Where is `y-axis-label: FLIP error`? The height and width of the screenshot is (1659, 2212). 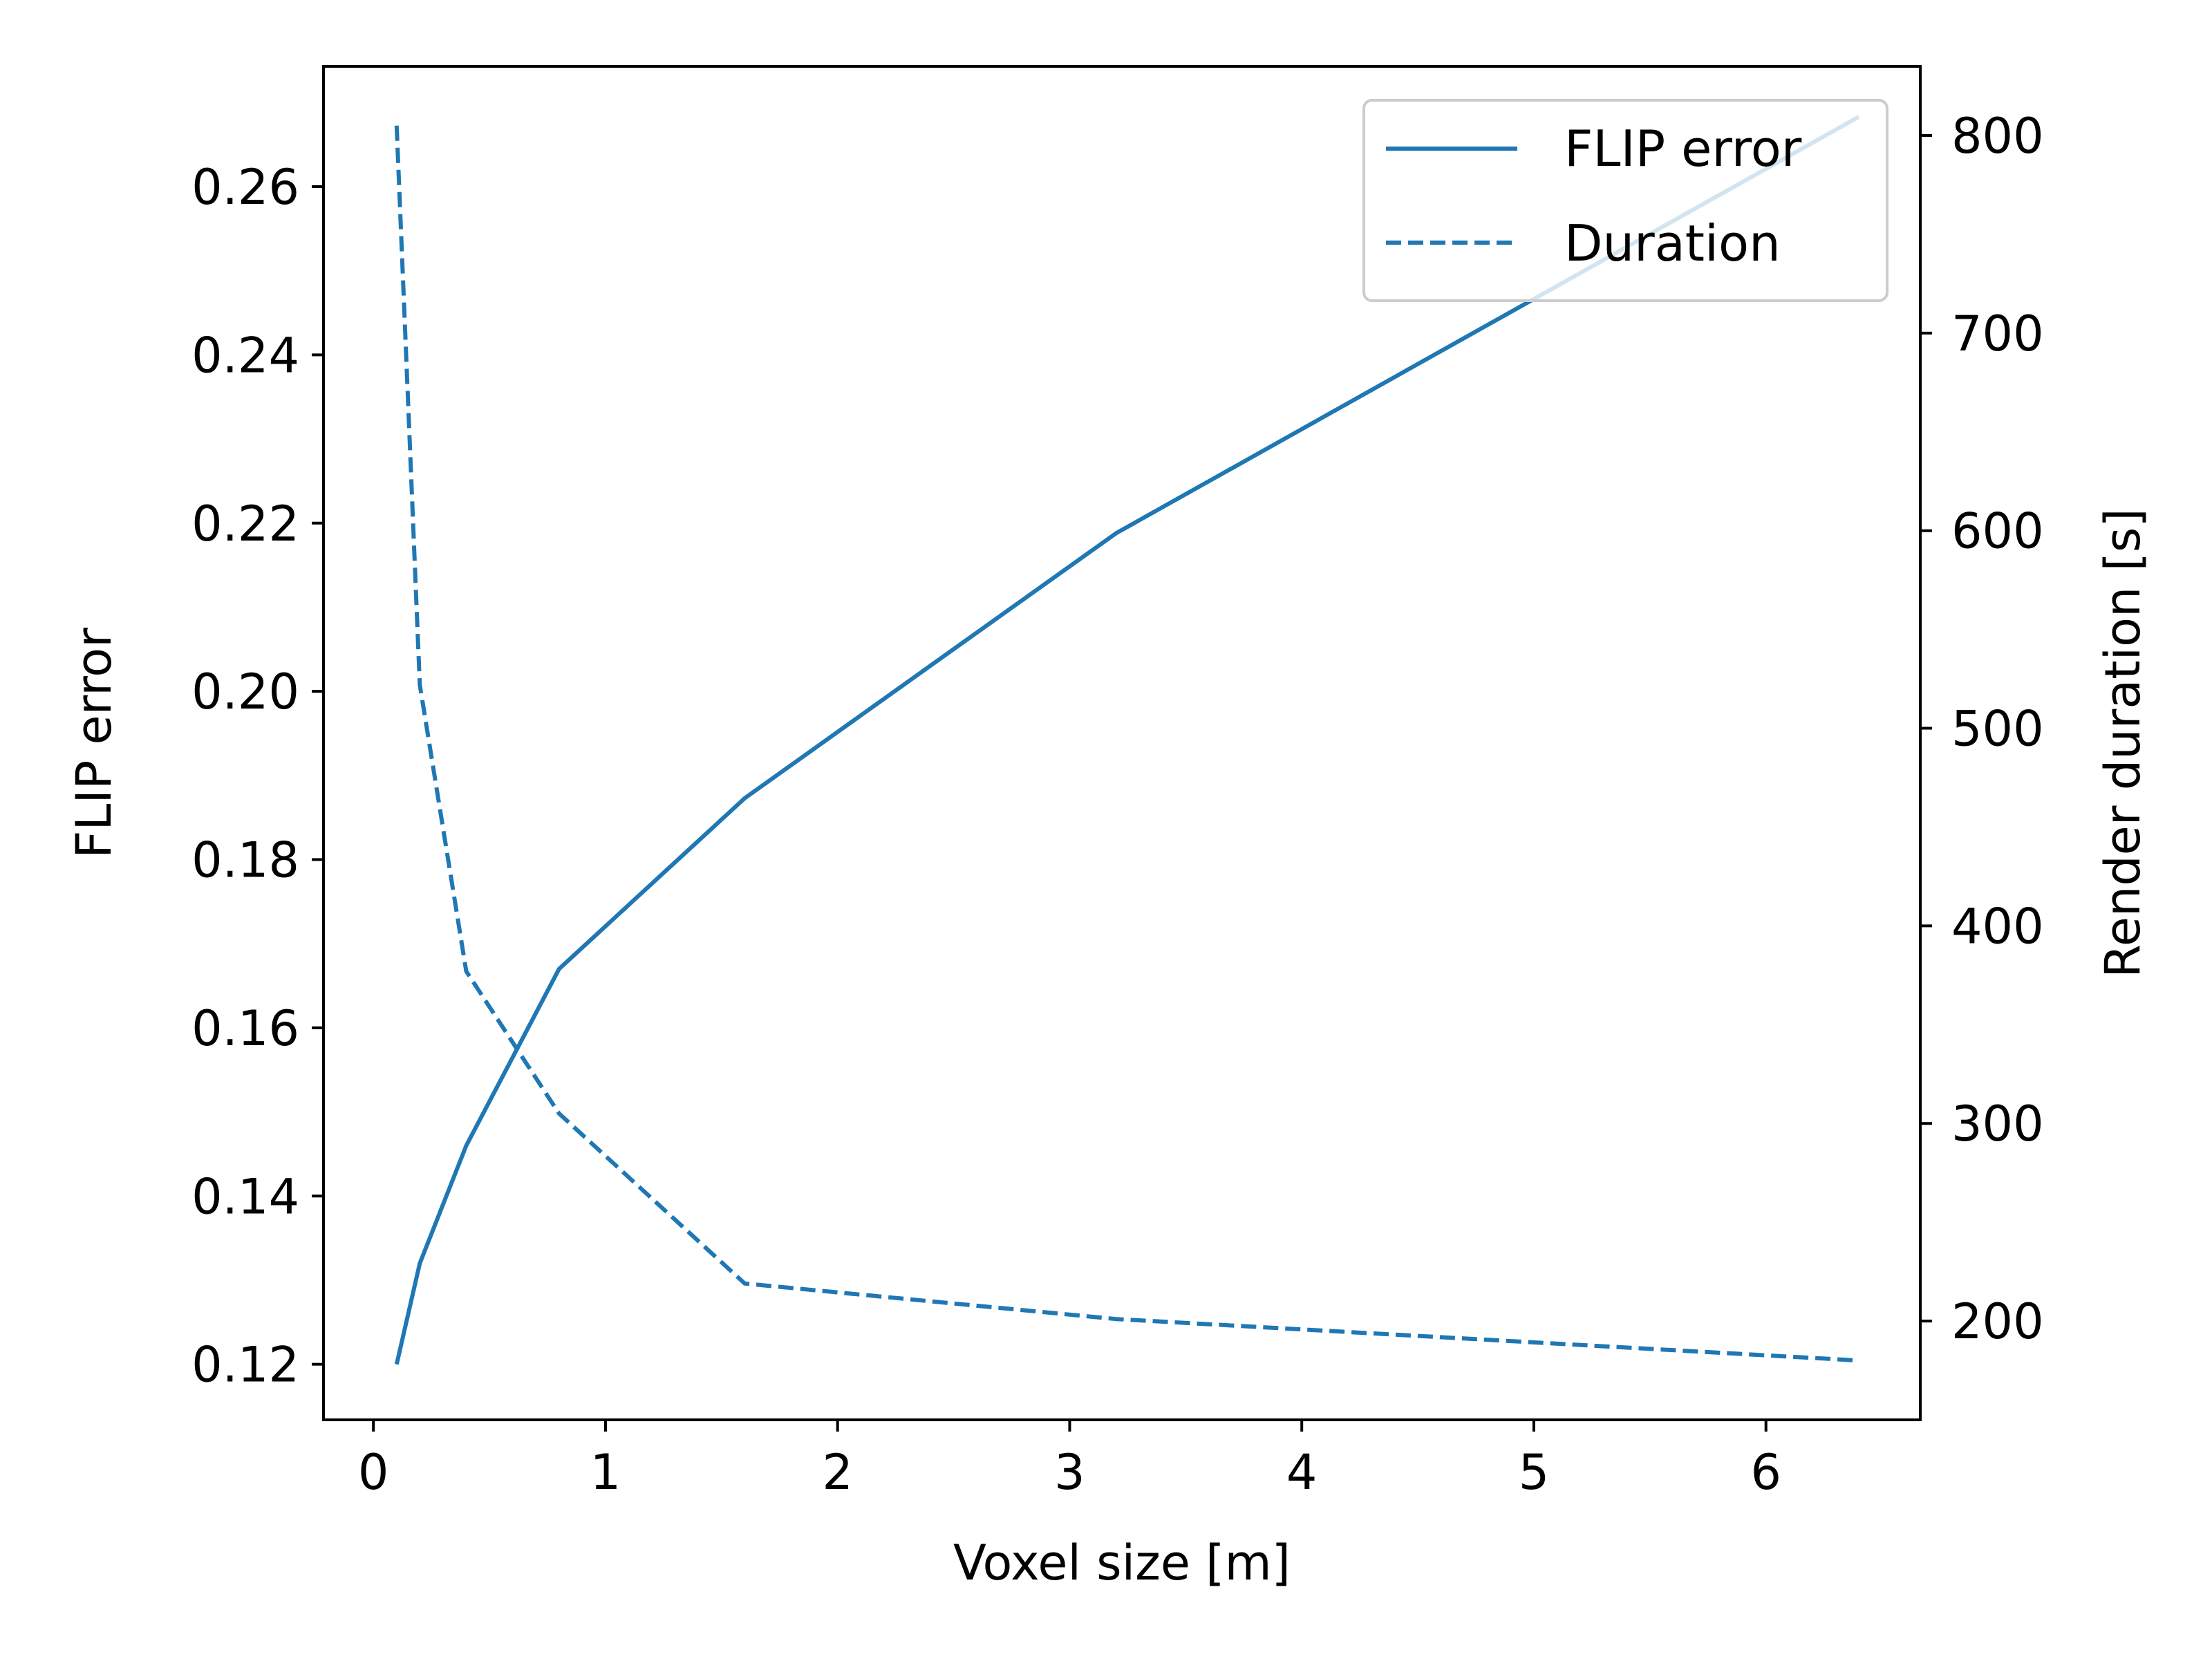
y-axis-label: FLIP error is located at coordinates (94, 744).